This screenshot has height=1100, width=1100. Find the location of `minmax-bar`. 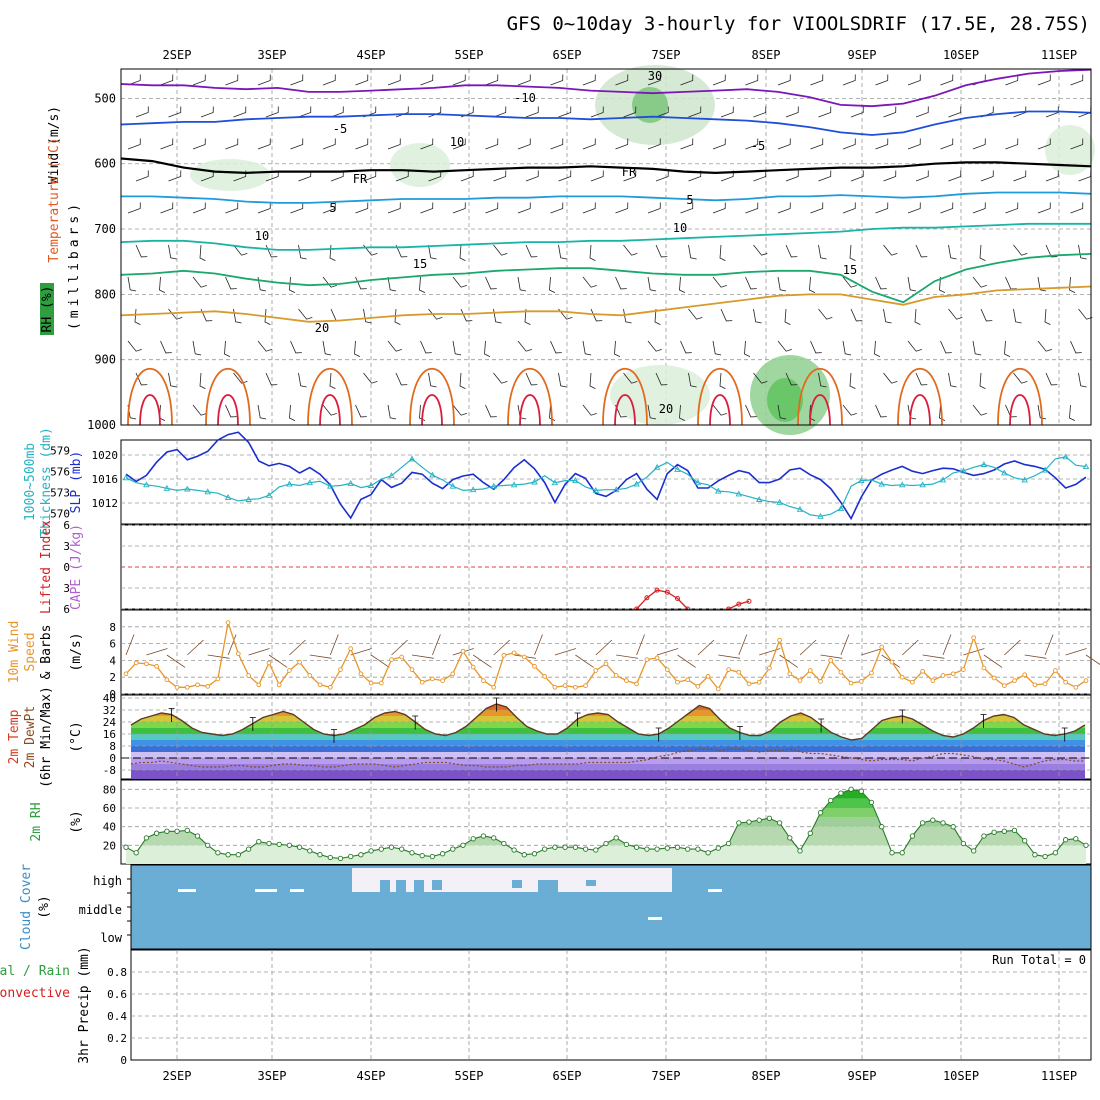

minmax-bar is located at coordinates (577, 719).